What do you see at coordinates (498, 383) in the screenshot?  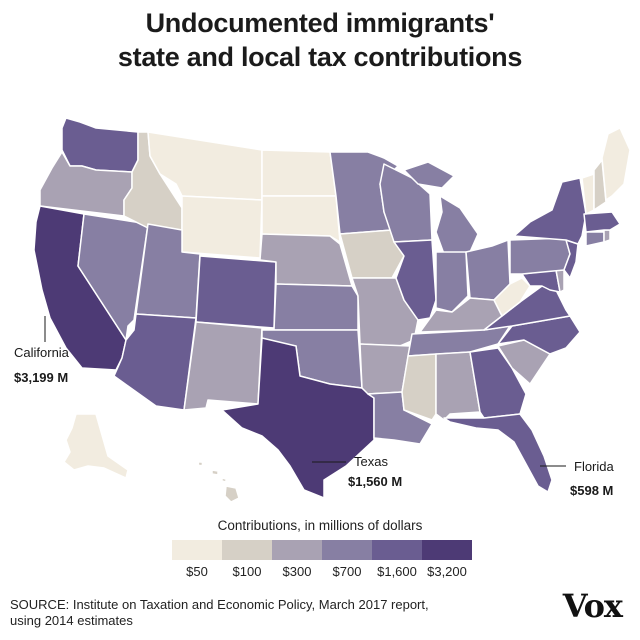 I see `state-GA` at bounding box center [498, 383].